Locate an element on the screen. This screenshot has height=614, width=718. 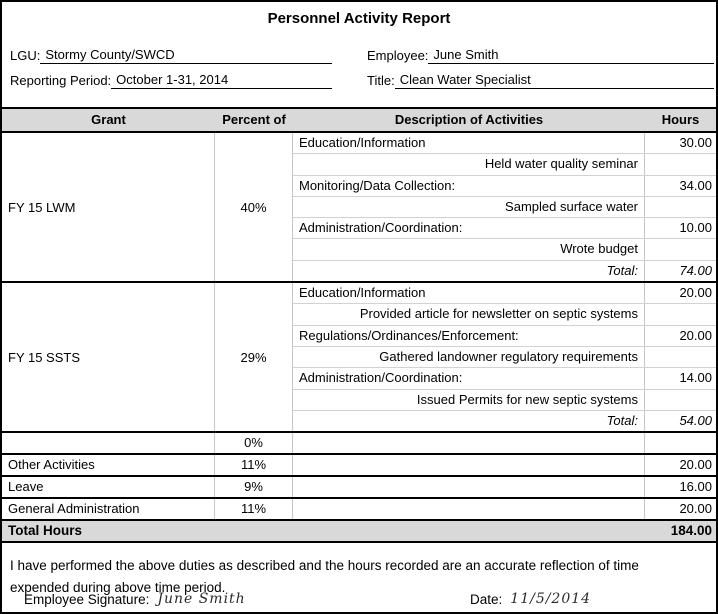
total-hours-value: 184.00 is located at coordinates (691, 531).